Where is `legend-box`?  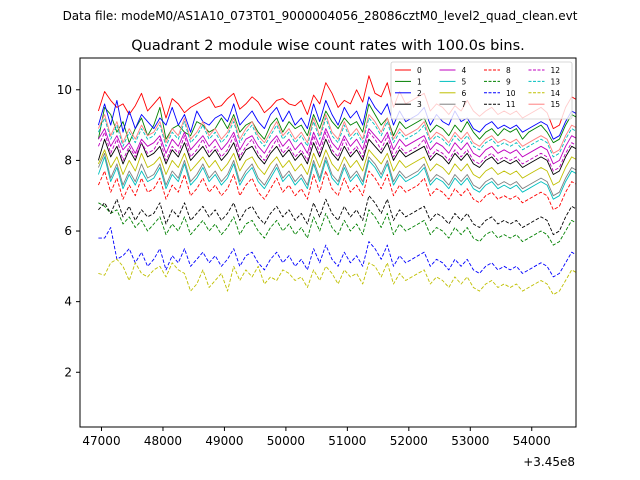 legend-box is located at coordinates (481, 90).